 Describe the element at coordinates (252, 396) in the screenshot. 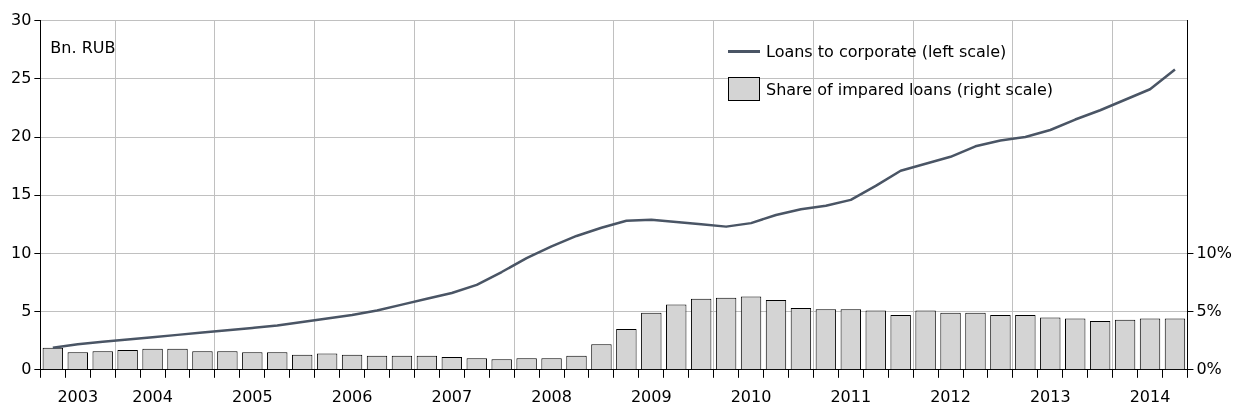

I see `x-tick-label: 2005` at that location.